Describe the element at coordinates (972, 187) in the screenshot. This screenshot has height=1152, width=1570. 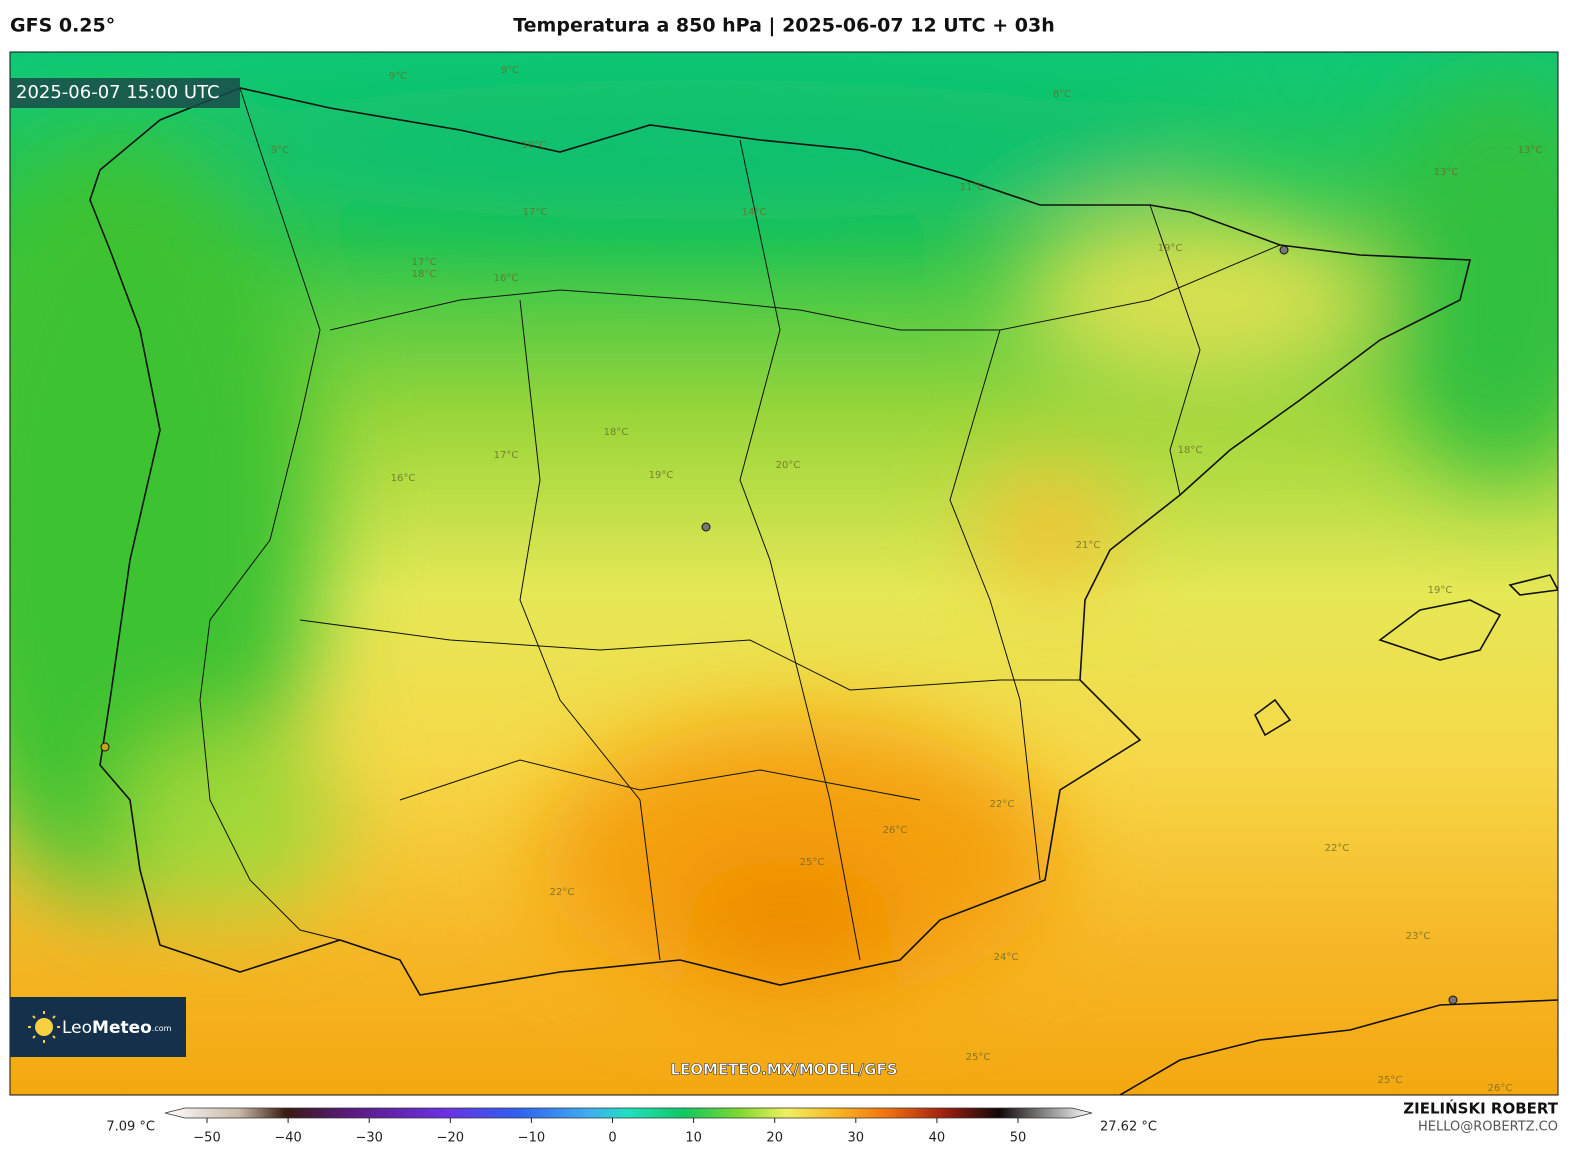
I see `contour-label: 11°C` at that location.